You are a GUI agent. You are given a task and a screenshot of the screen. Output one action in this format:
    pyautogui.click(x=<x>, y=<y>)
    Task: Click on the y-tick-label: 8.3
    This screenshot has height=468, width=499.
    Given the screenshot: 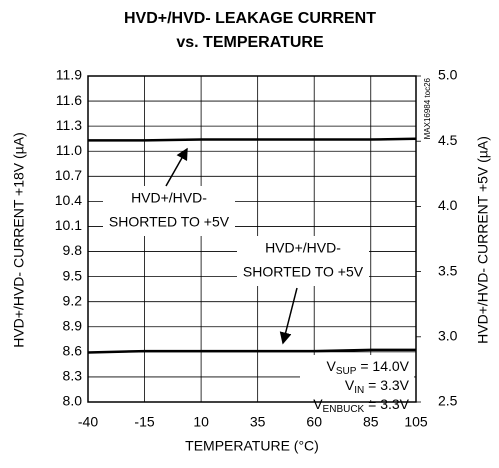 What is the action you would take?
    pyautogui.click(x=73, y=376)
    